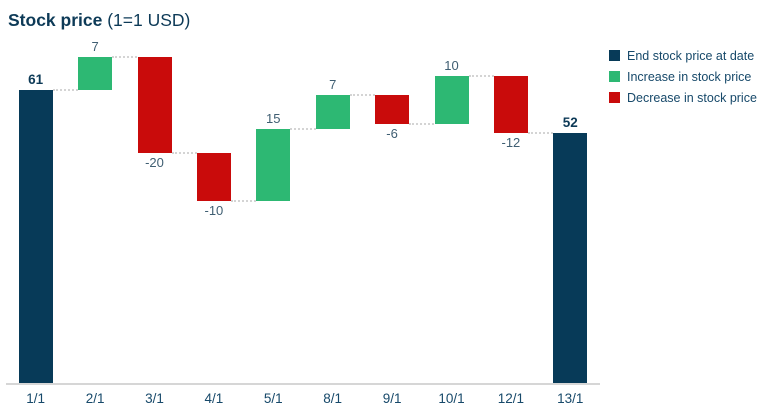 The width and height of the screenshot is (768, 420). Describe the element at coordinates (214, 398) in the screenshot. I see `x-axis-label-4-1: 4/1` at that location.